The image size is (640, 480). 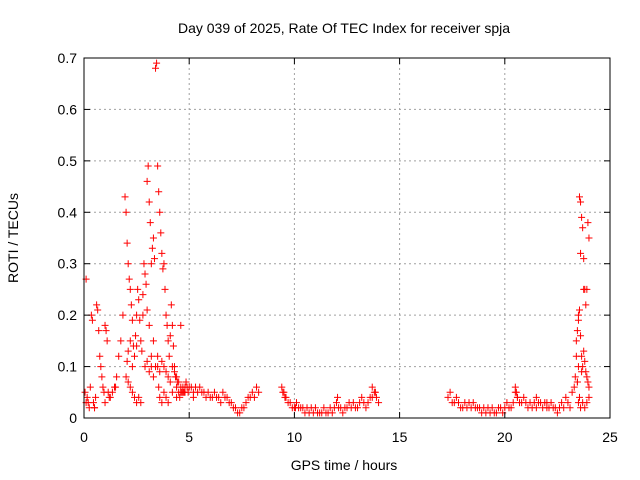 What do you see at coordinates (68, 212) in the screenshot?
I see `y-tick-label: 0.4` at bounding box center [68, 212].